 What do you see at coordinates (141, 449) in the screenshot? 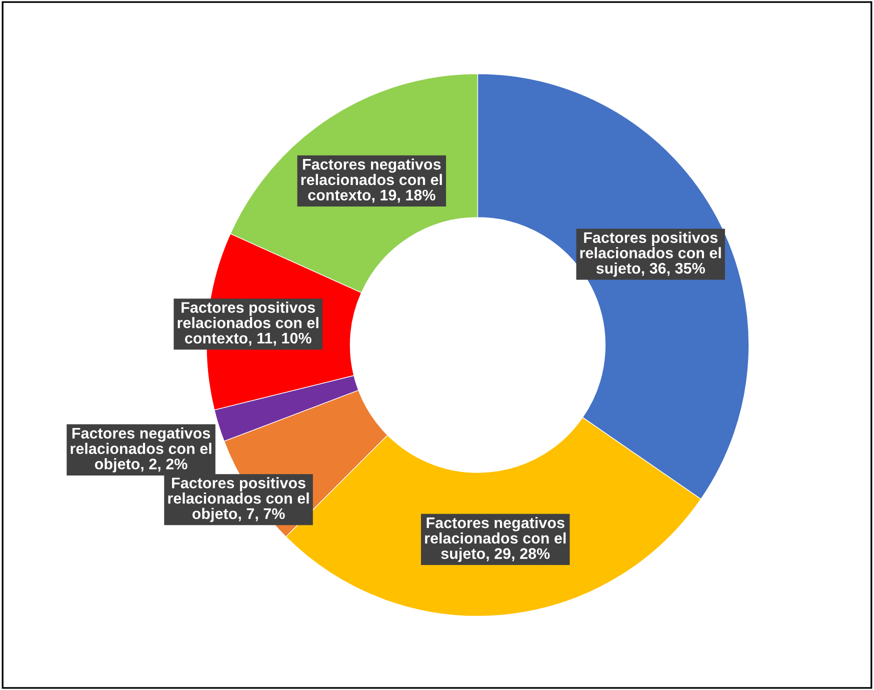
I see `slice-label: Factores negativos relacionados con el objeto, 2, 2%` at bounding box center [141, 449].